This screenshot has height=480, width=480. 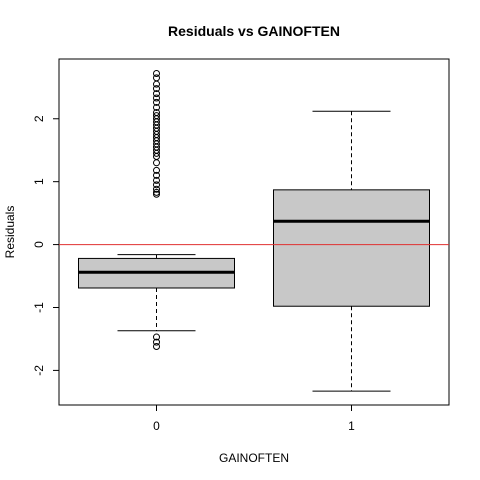 I want to click on x-tick-label: 0, so click(x=156, y=426).